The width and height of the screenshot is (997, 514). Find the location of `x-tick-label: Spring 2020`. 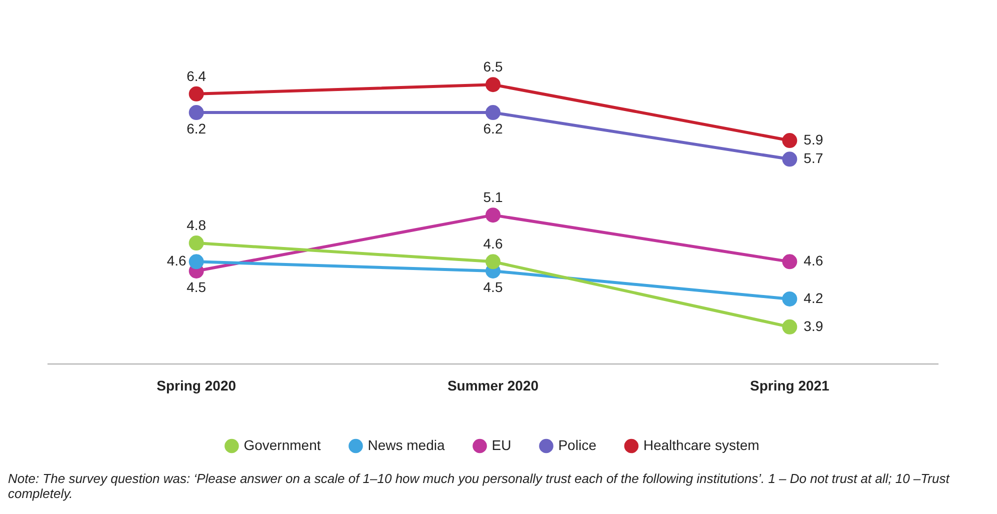

x-tick-label: Spring 2020 is located at coordinates (196, 385).